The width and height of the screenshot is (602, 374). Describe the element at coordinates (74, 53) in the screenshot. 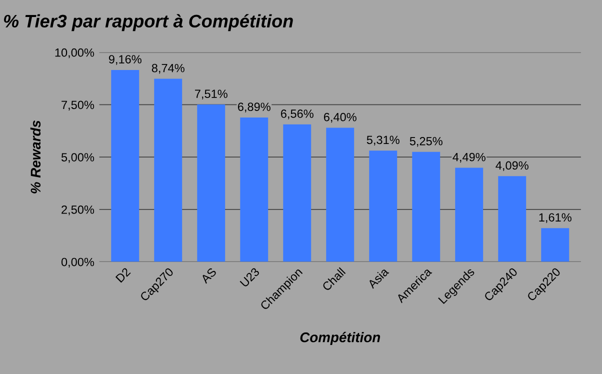

I see `y-tick-label: 10,00%` at that location.